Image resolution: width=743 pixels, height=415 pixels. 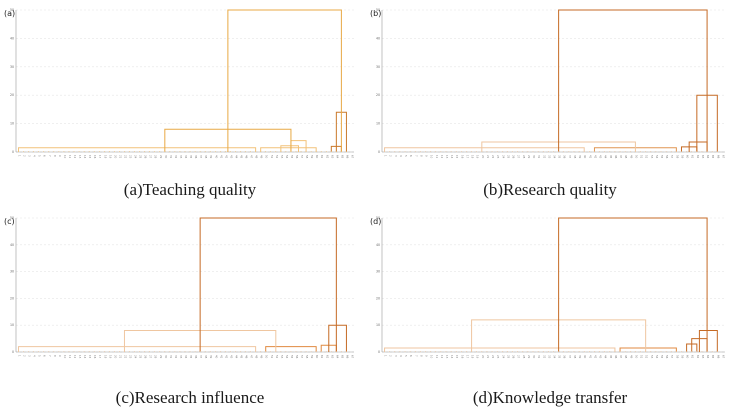 I want to click on leaf-label-19: 19, so click(x=478, y=157).